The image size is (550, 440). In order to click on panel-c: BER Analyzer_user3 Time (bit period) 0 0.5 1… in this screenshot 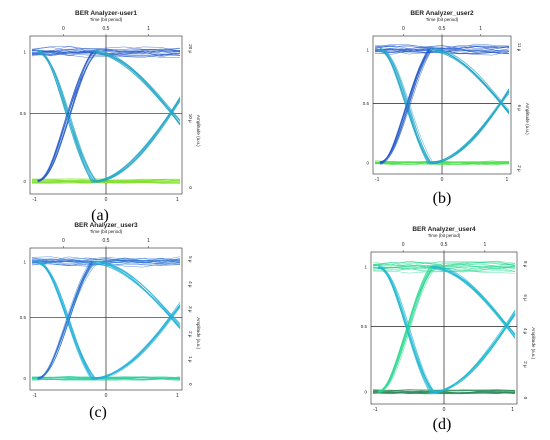, I will do `click(108, 312)`.